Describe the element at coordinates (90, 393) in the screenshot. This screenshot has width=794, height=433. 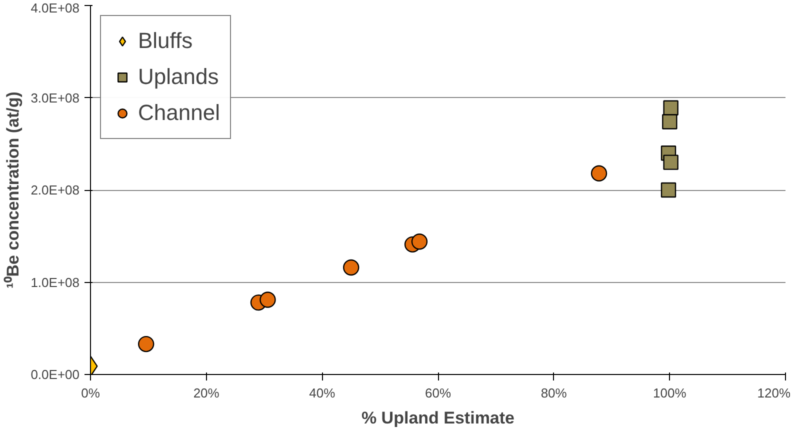
I see `x-tick-label: 0%` at that location.